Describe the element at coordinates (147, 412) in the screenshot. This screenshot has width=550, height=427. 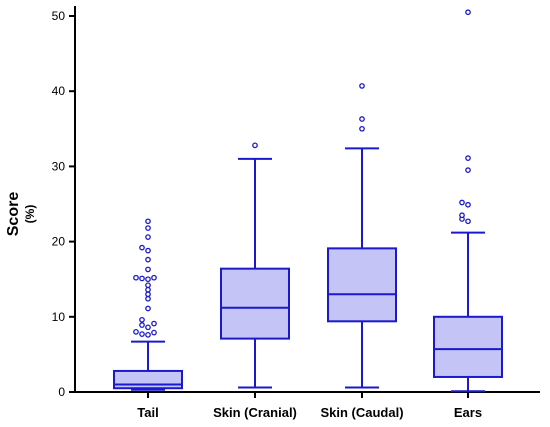
I see `x-tick-label: Tail` at that location.